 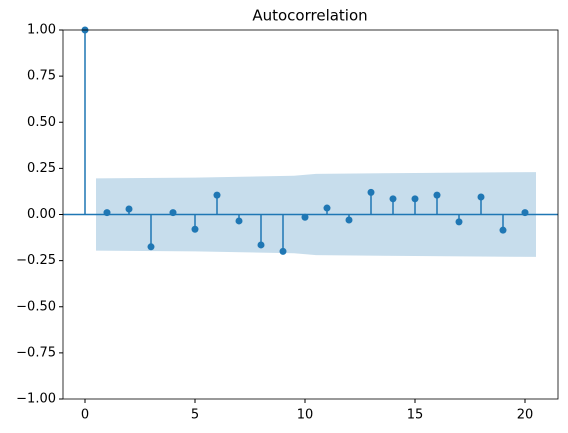 What do you see at coordinates (309, 16) in the screenshot?
I see `chart-title: Autocorrelation` at bounding box center [309, 16].